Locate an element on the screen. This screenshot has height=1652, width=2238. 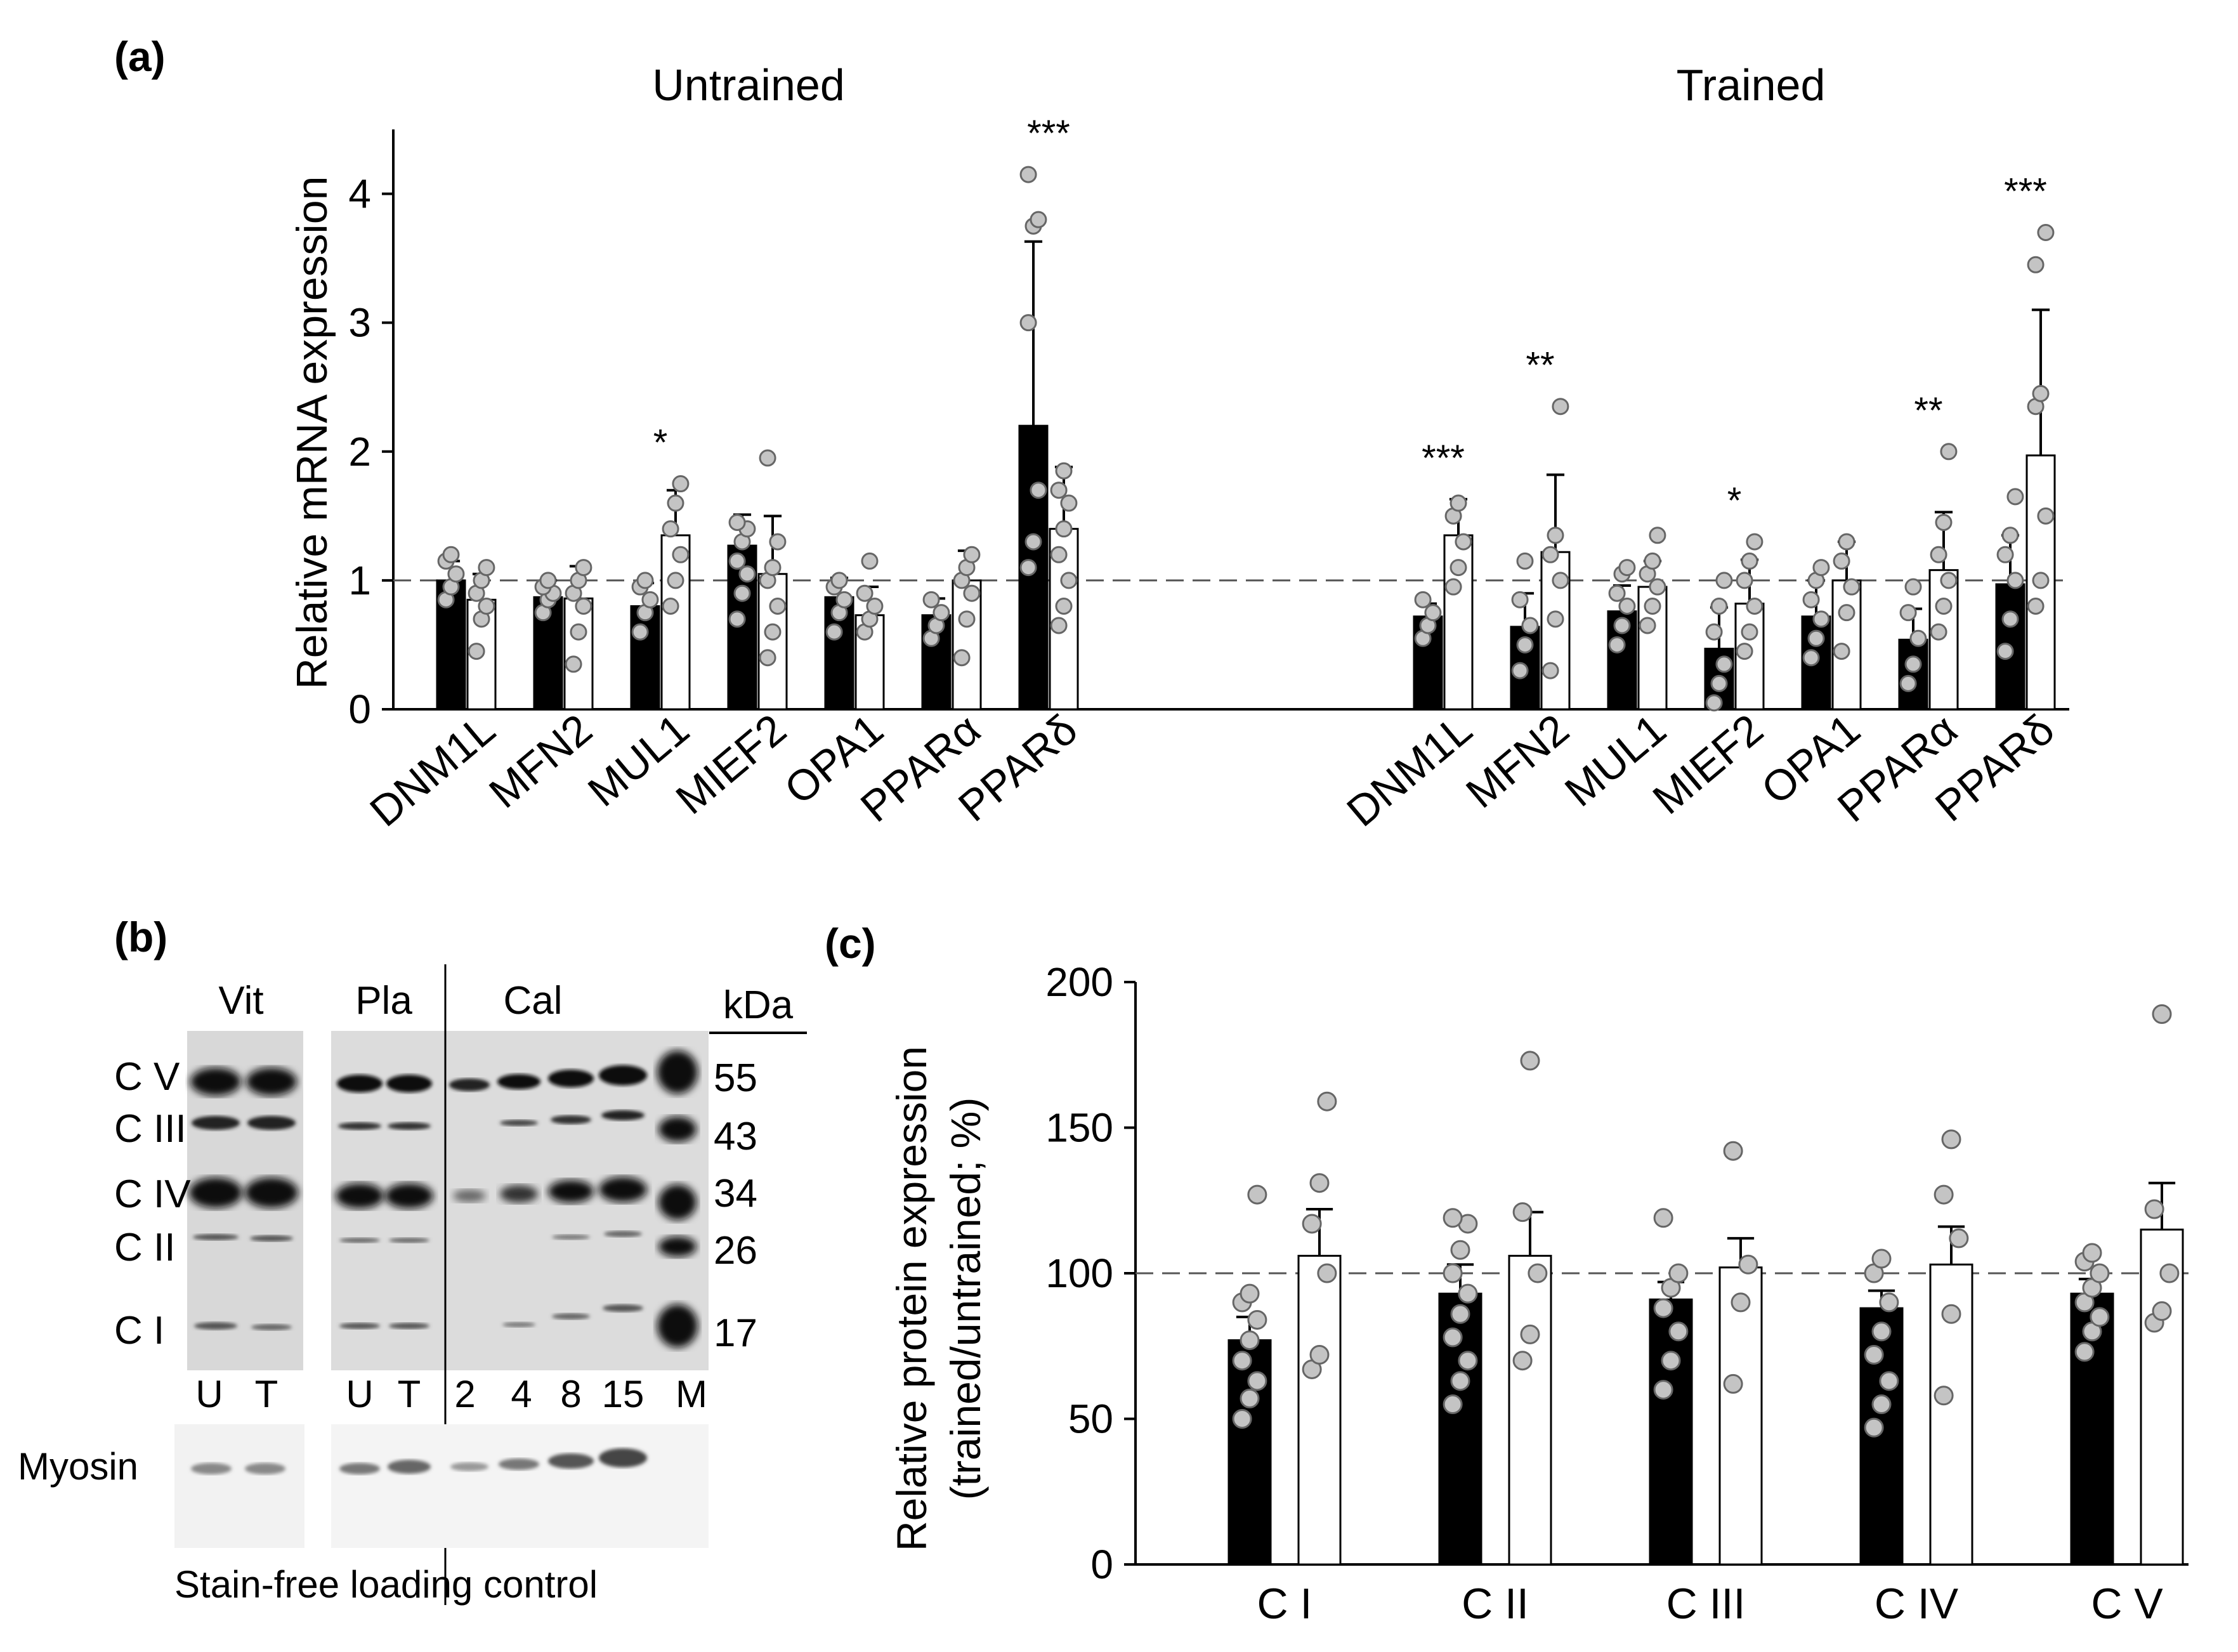
lane-label-cal-8: 8 is located at coordinates (570, 1394).